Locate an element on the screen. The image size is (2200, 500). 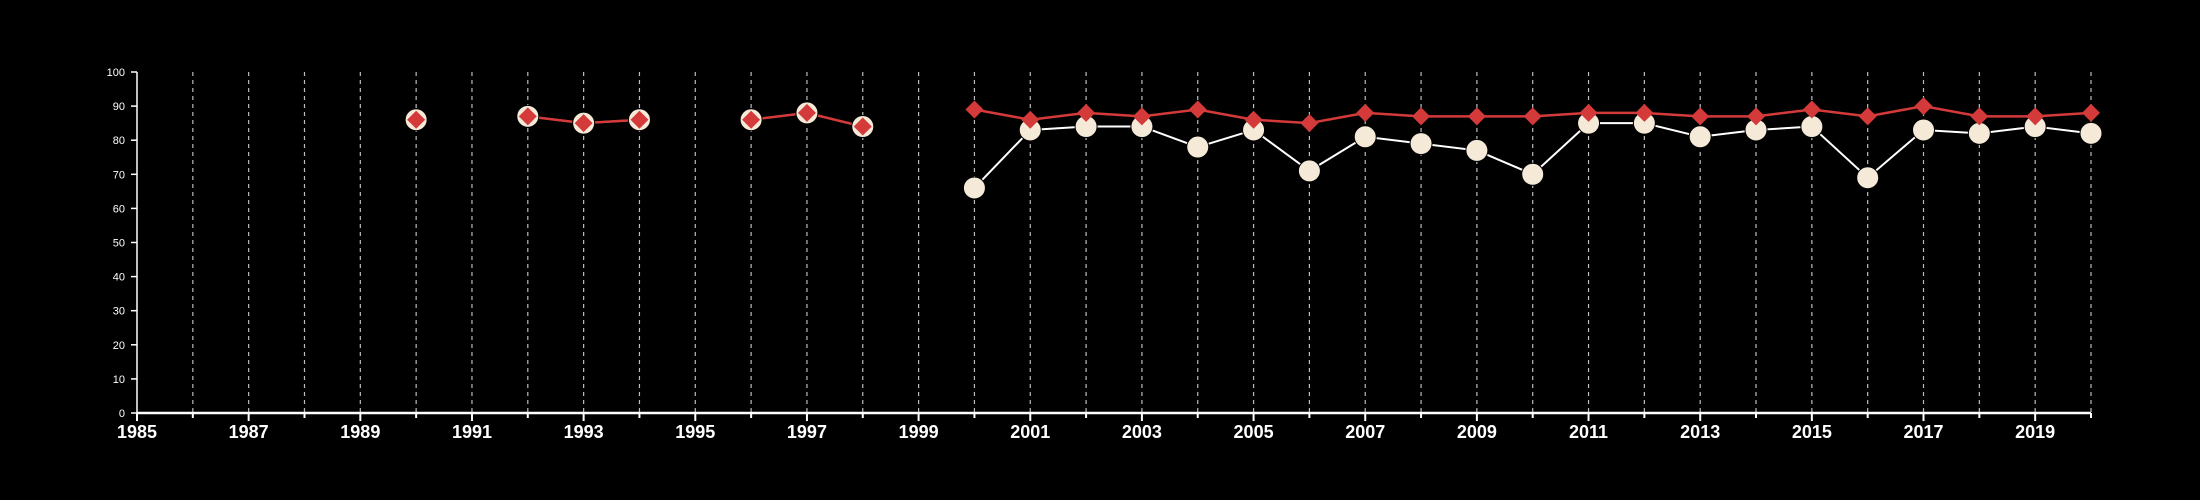
circle-point-2006 is located at coordinates (1309, 171).